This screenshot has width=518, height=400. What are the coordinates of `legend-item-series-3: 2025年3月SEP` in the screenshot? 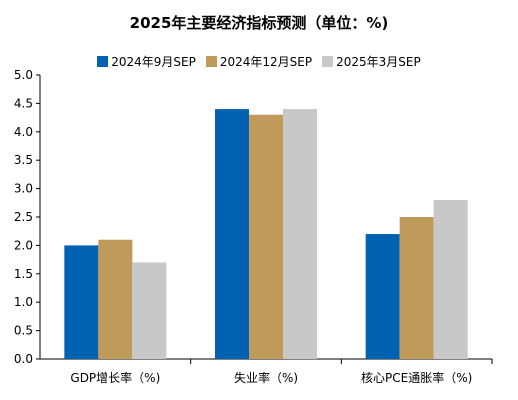 It's located at (371, 61).